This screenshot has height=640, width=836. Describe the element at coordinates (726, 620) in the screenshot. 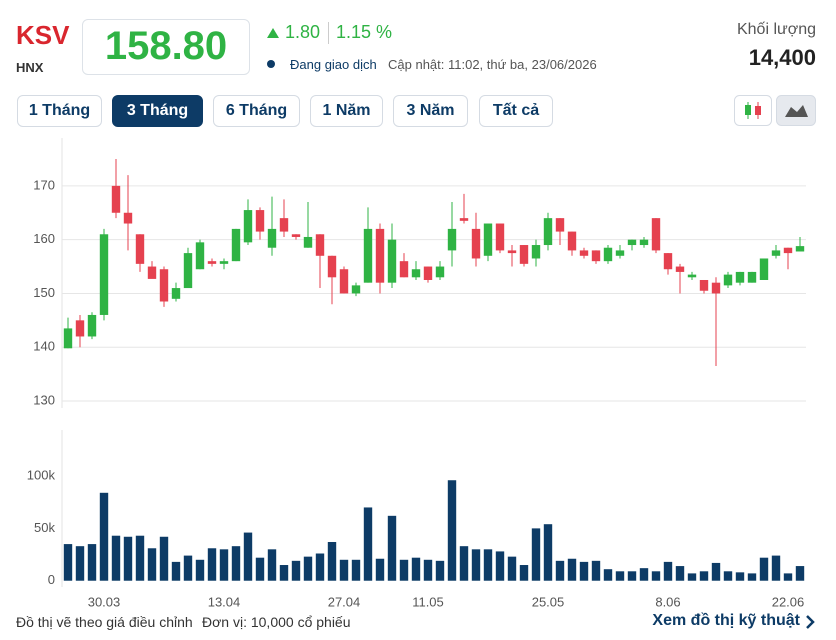

I see `technical-link: Xem đồ thị kỹ thuật` at that location.